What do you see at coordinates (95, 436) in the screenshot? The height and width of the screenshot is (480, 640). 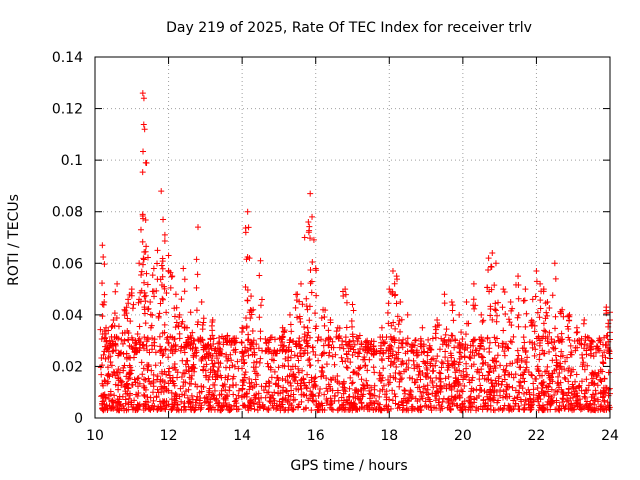 I see `x-tick-label: 10` at bounding box center [95, 436].